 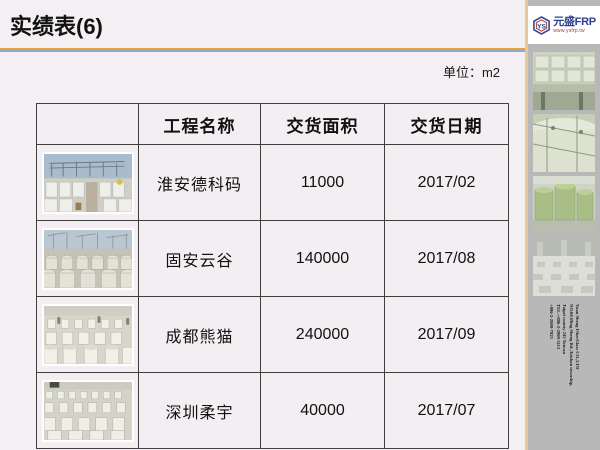 I want to click on column-header-project-name: 工程名称, so click(x=199, y=124).